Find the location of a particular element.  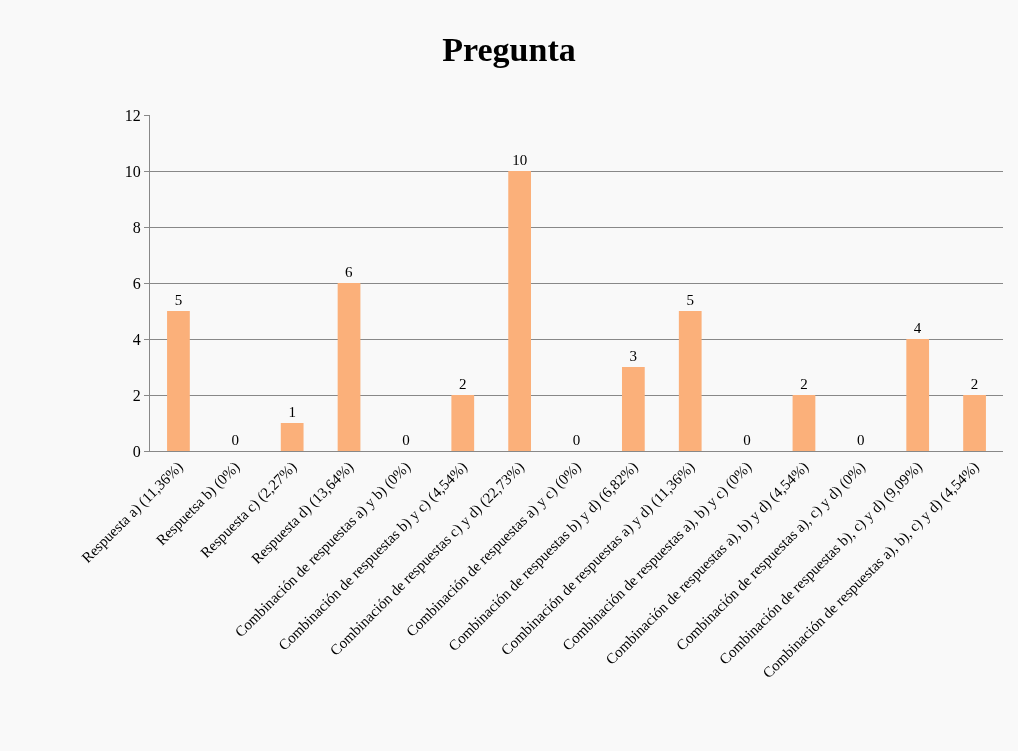

data-label: 1 is located at coordinates (292, 412).